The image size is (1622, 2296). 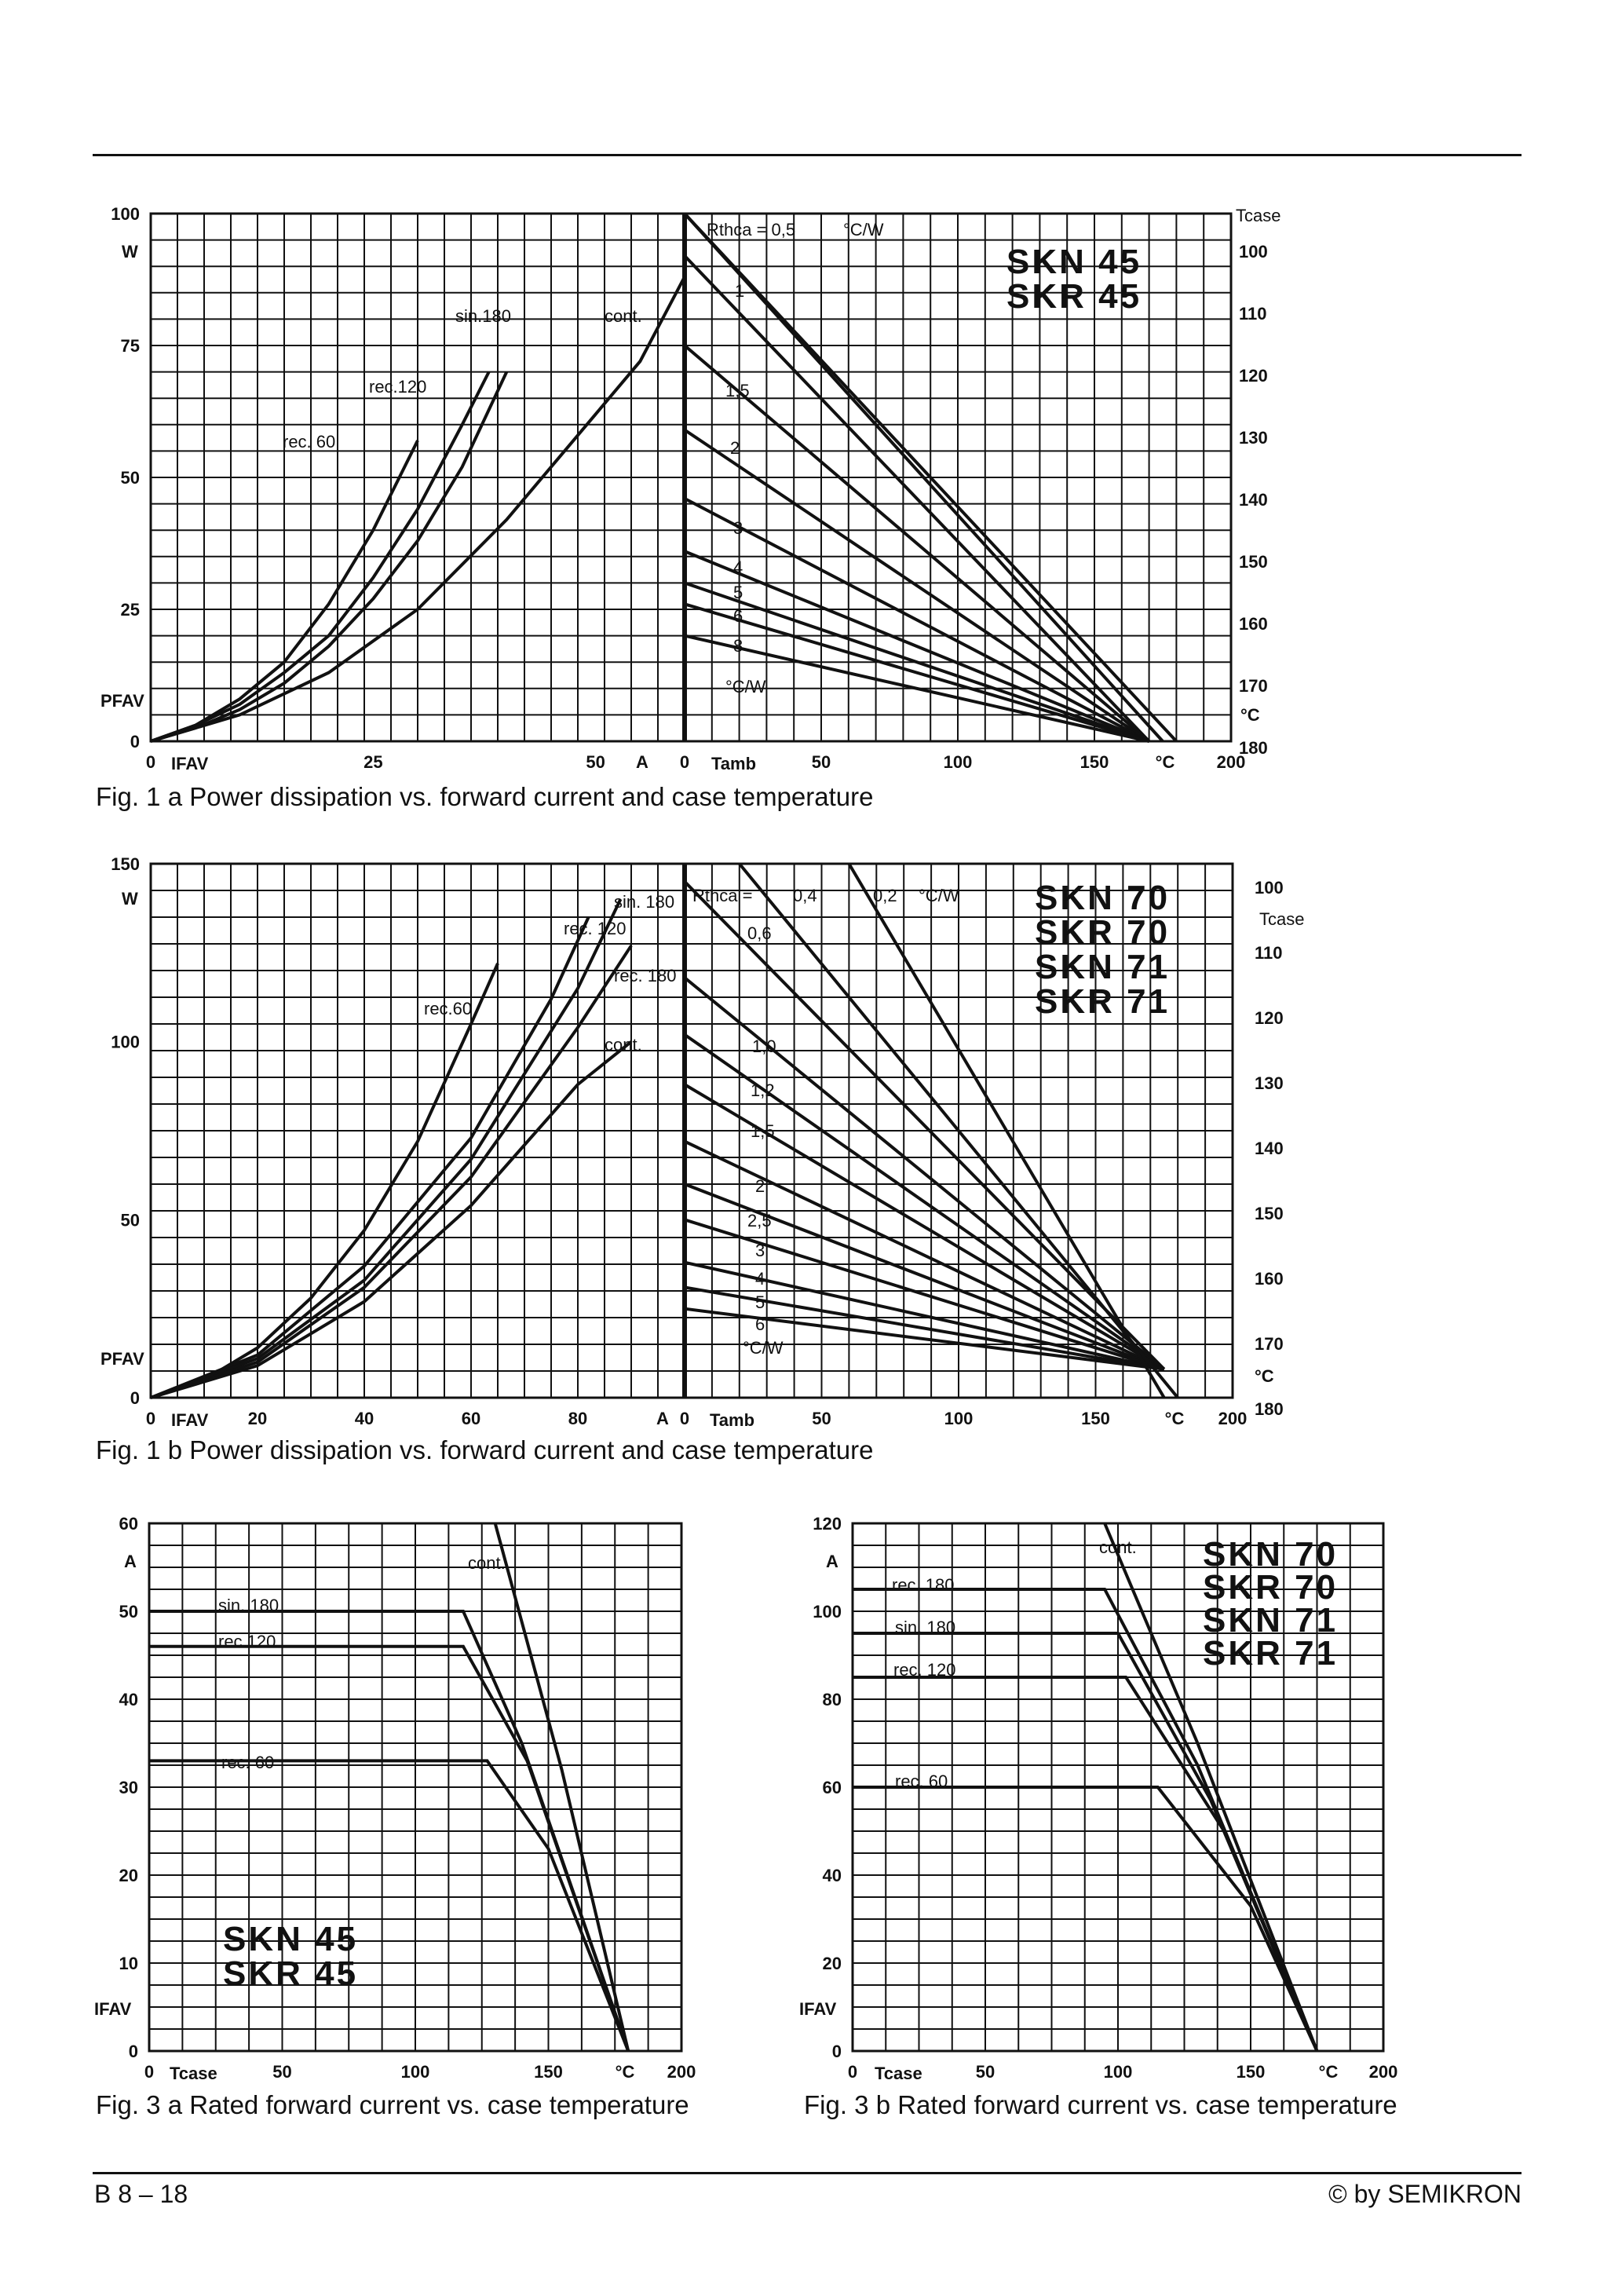 What do you see at coordinates (130, 346) in the screenshot?
I see `fig1a-y-tick: 75` at bounding box center [130, 346].